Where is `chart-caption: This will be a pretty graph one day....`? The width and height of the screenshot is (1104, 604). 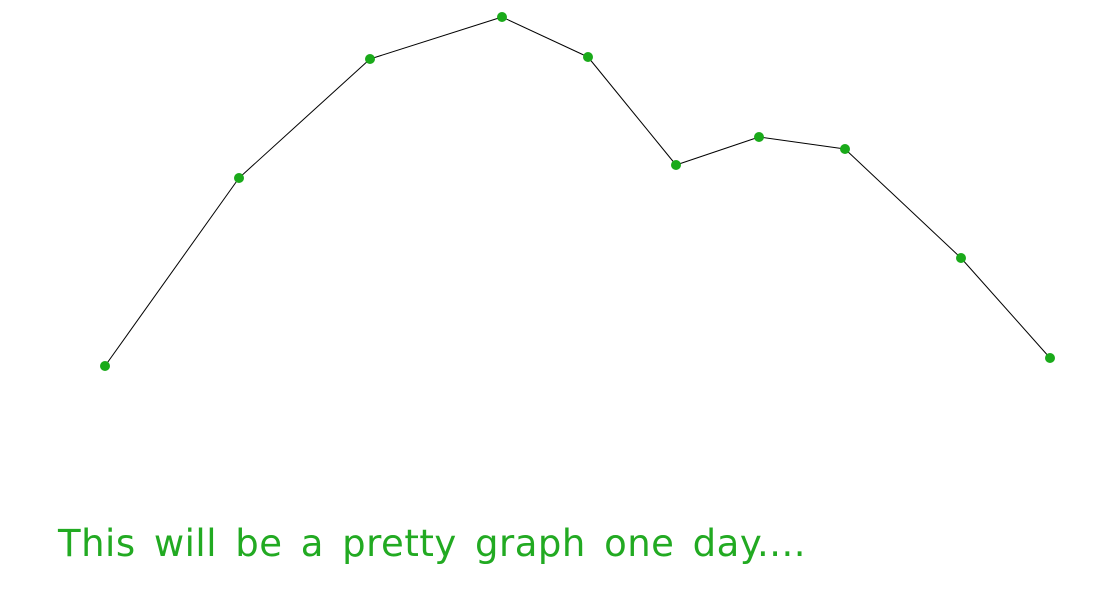 chart-caption: This will be a pretty graph one day.... is located at coordinates (432, 543).